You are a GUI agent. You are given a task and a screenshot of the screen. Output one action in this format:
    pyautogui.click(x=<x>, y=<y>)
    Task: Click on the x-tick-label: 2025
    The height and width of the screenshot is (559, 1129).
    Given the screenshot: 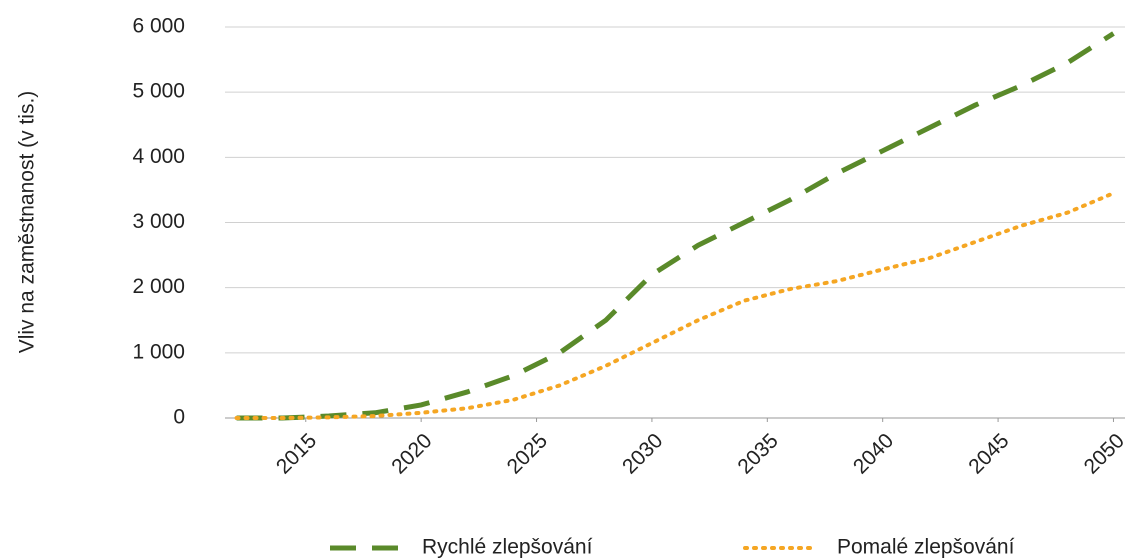 What is the action you would take?
    pyautogui.click(x=527, y=453)
    